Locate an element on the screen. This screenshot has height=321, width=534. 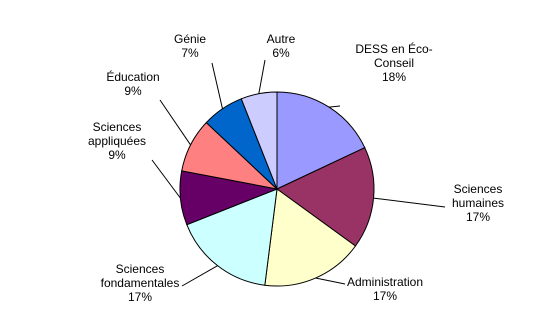
category-label: Sciences appliquées is located at coordinates (117, 134).